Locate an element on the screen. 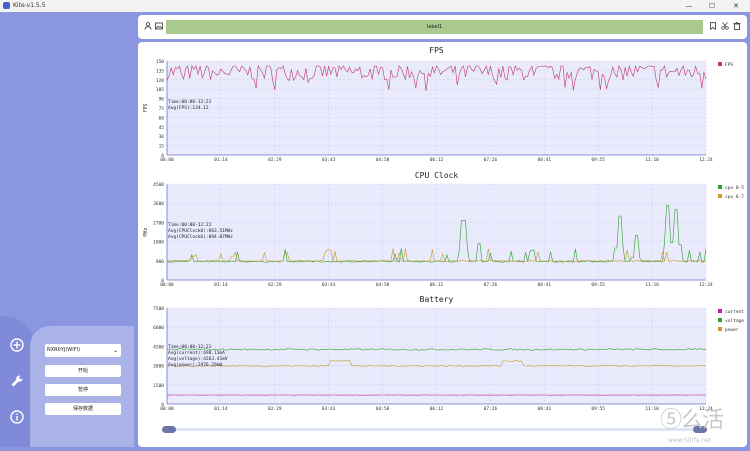 The width and height of the screenshot is (750, 451). chart-title: CPU Clock is located at coordinates (437, 175).